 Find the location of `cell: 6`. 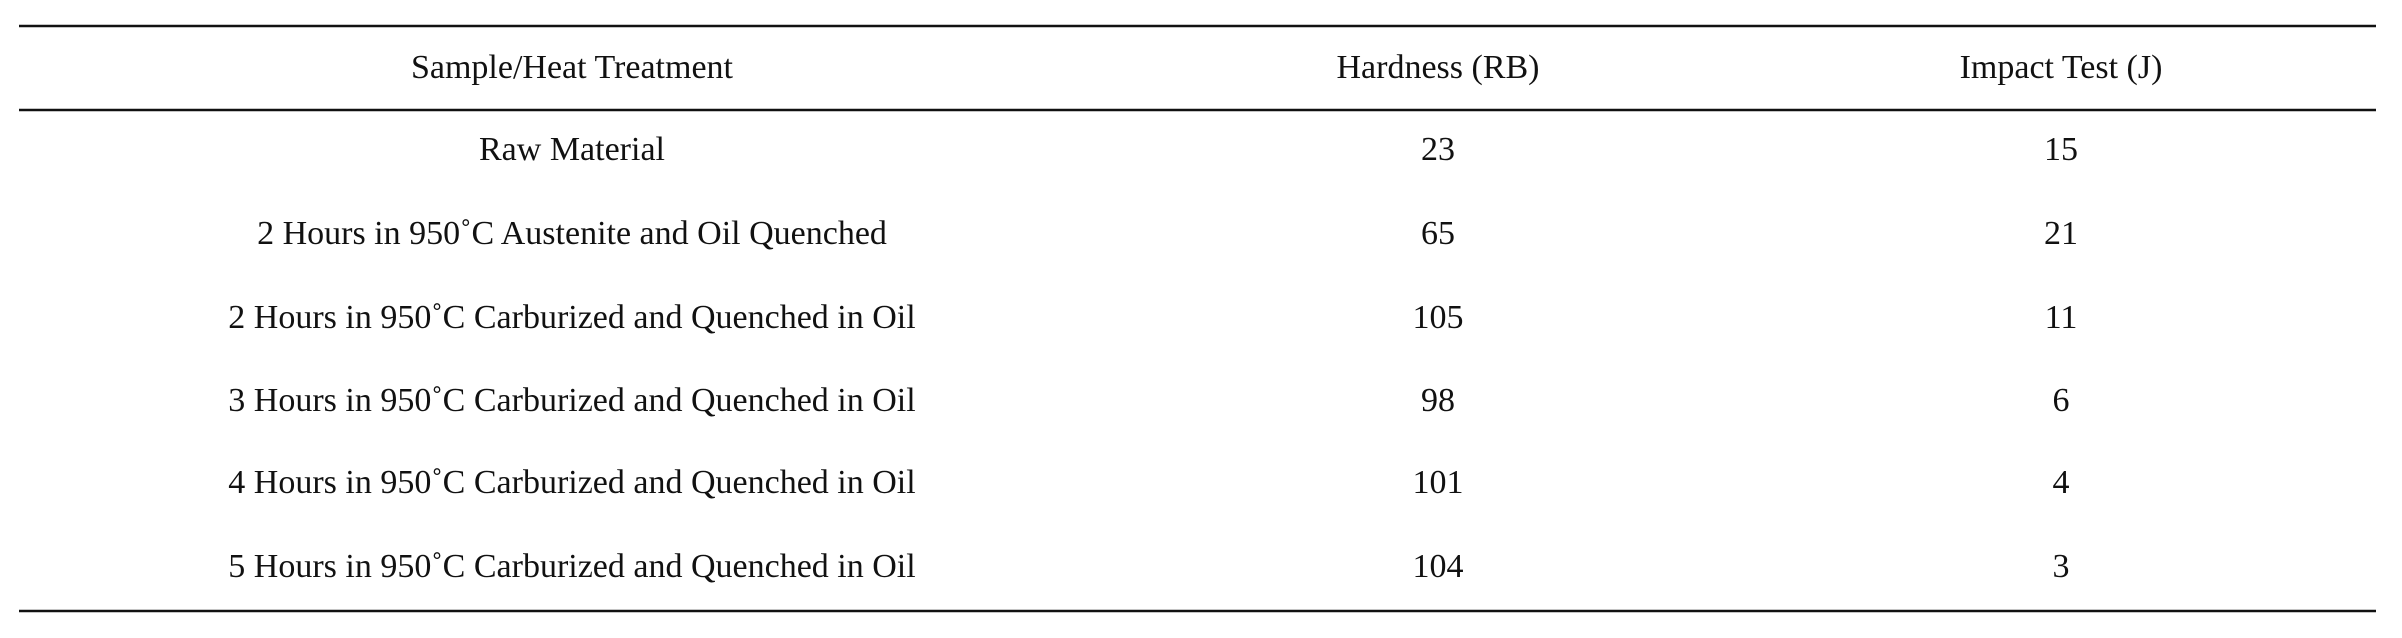

cell: 6 is located at coordinates (2061, 400).